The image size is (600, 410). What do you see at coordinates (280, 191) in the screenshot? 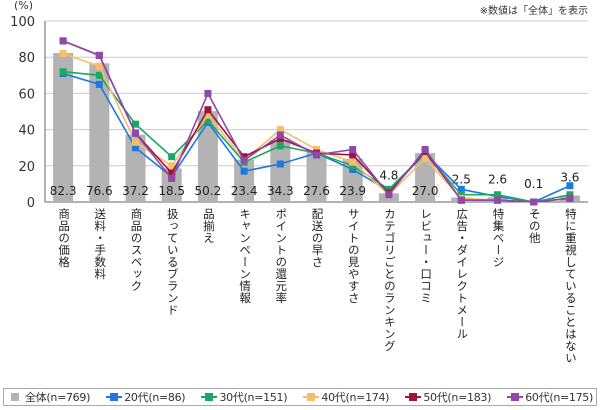
I see `bar-data-label: 34.3` at bounding box center [280, 191].